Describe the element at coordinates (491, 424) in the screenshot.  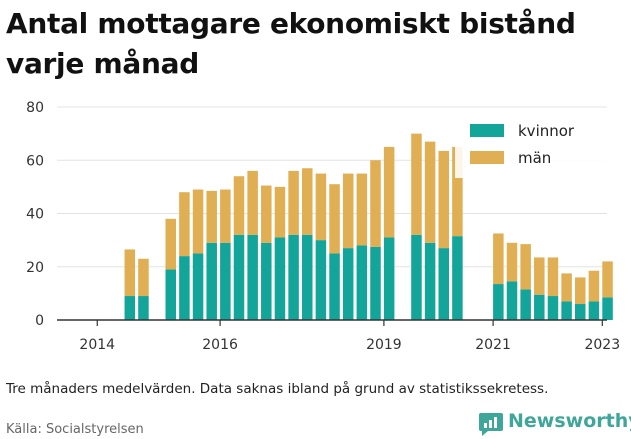
I see `newsworthy-logo-icon` at that location.